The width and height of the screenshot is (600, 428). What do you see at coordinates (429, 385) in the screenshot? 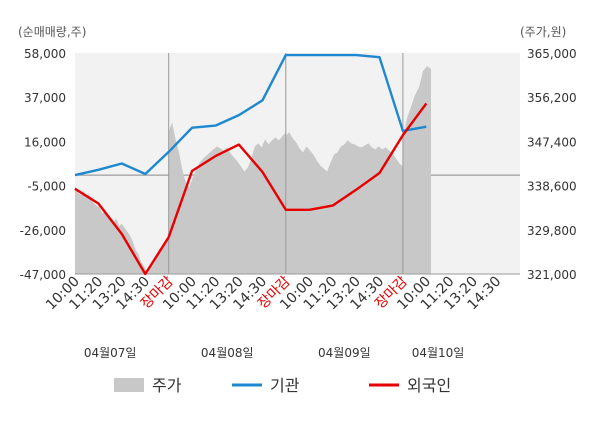
I see `legend-label: 외국인` at bounding box center [429, 385].